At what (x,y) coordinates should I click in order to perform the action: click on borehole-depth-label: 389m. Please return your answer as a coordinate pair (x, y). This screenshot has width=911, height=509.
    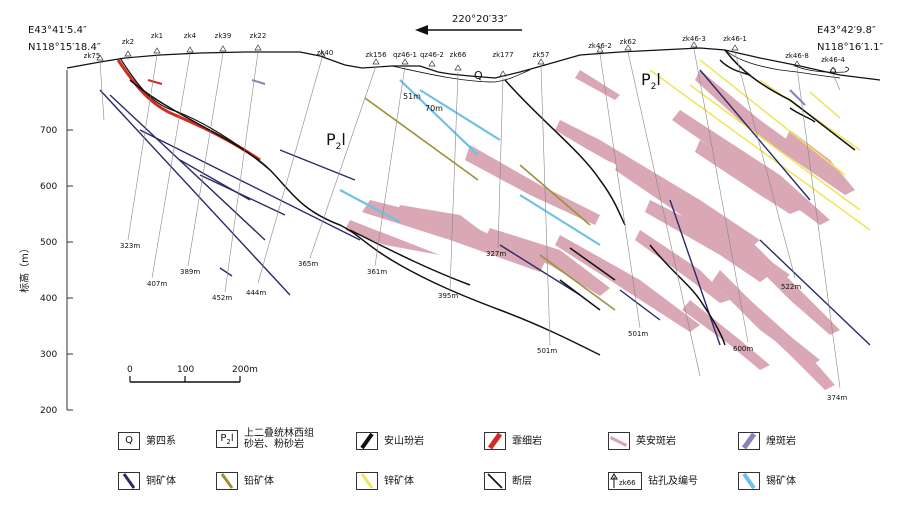
    Looking at the image, I should click on (190, 272).